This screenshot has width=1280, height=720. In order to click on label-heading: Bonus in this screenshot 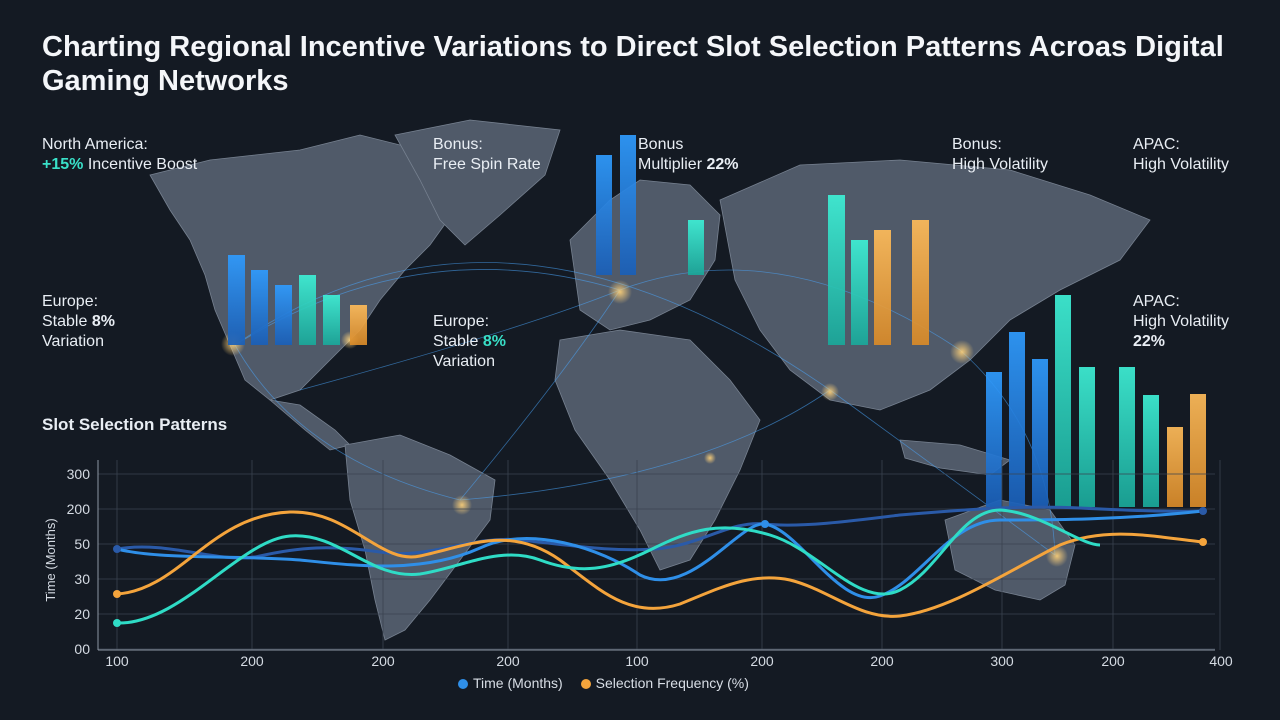, I will do `click(661, 144)`.